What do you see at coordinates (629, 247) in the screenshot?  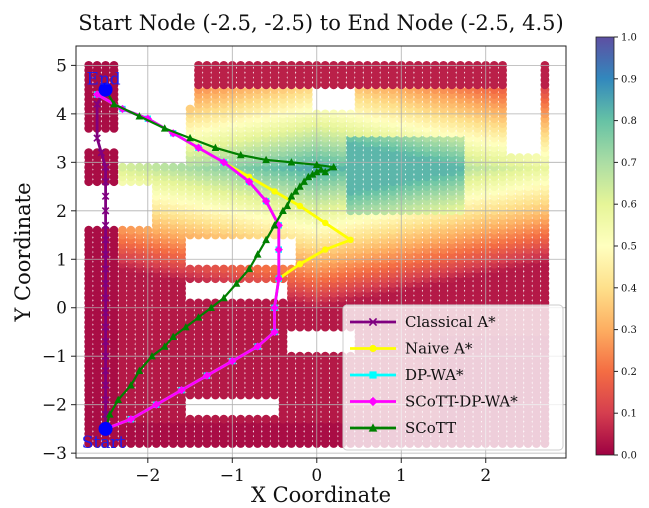 I see `colorbar-tick-label: 0.5` at bounding box center [629, 247].